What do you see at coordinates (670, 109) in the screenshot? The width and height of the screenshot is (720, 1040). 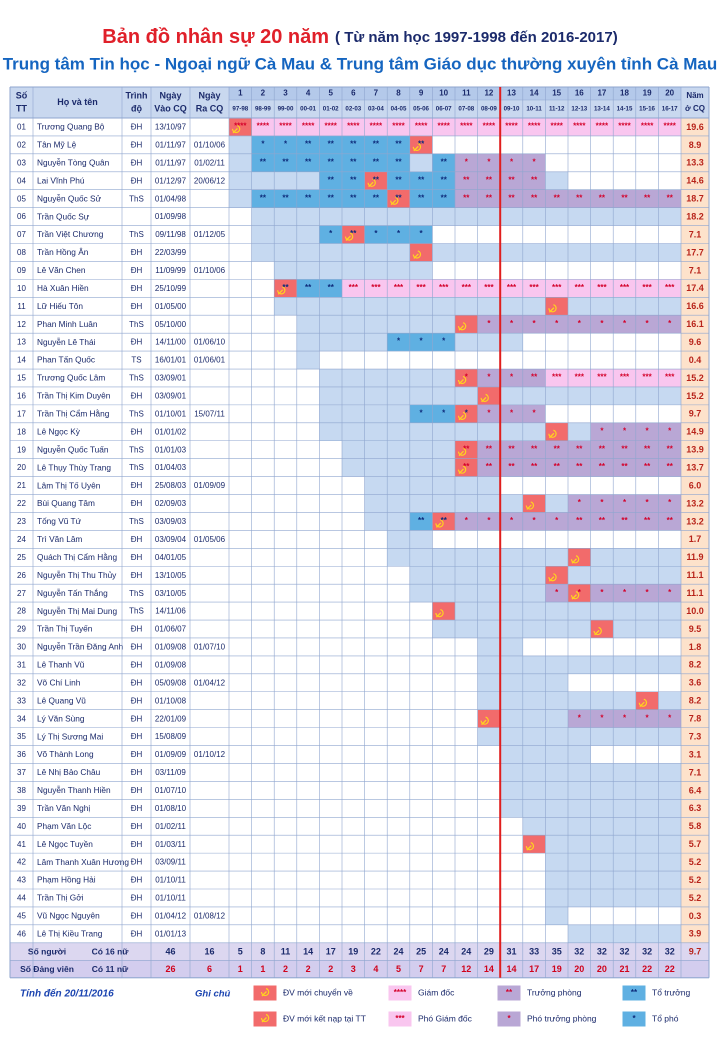 I see `year-label: 16-17` at bounding box center [670, 109].